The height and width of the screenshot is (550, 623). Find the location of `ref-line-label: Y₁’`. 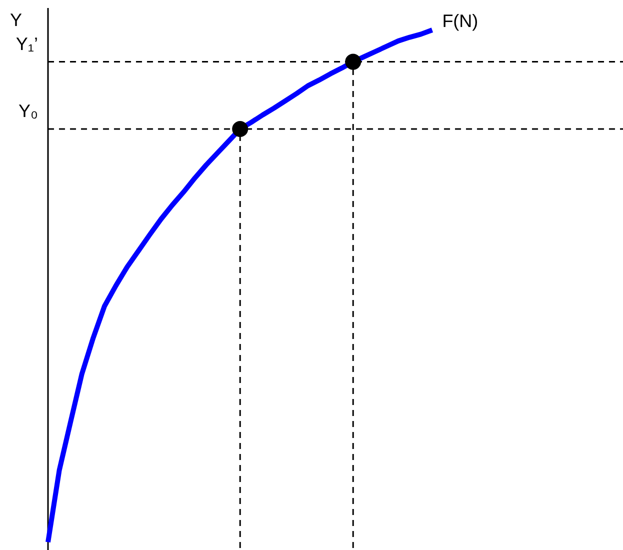

ref-line-label: Y₁’ is located at coordinates (27, 44).